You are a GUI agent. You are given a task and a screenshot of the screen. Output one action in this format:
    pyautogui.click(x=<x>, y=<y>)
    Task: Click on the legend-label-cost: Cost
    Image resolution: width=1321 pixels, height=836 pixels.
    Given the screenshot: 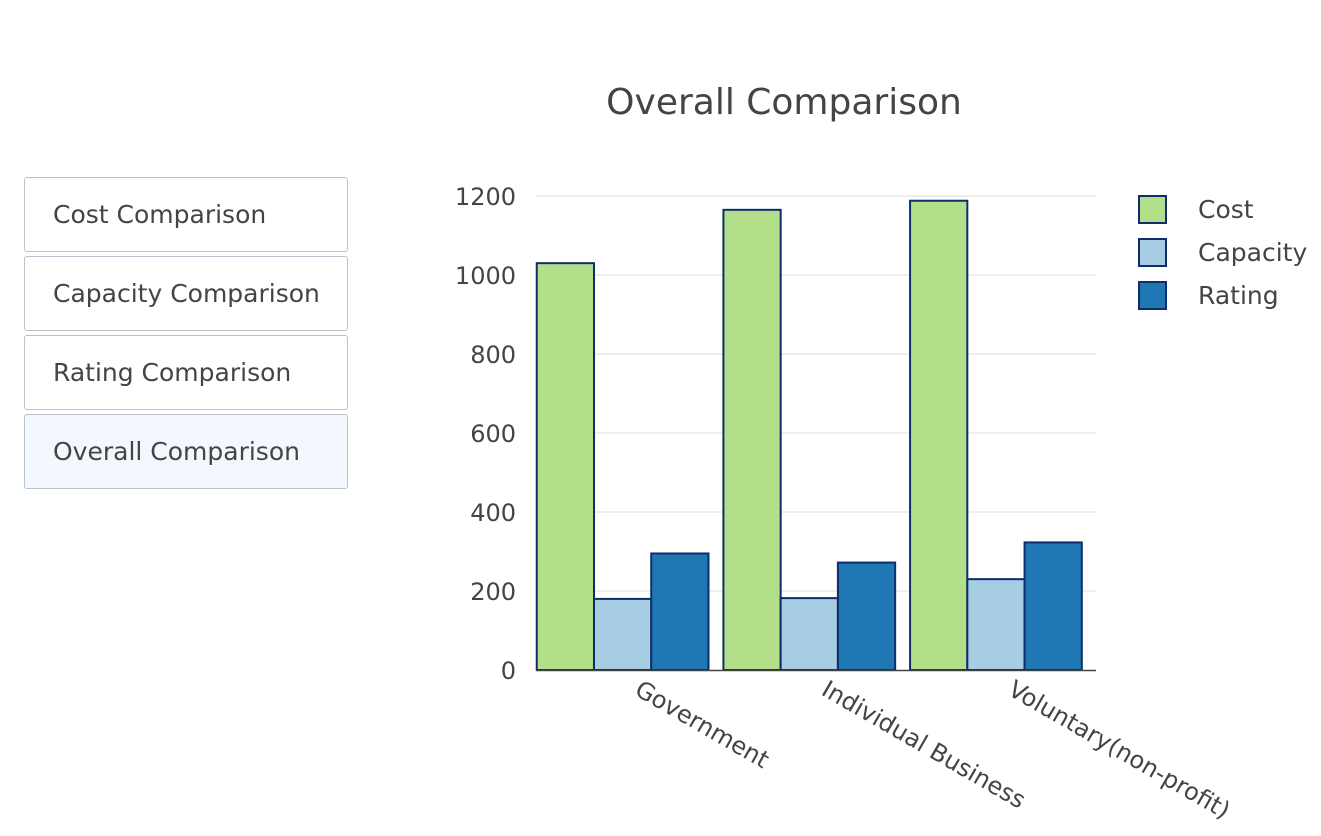 What is the action you would take?
    pyautogui.click(x=1226, y=209)
    